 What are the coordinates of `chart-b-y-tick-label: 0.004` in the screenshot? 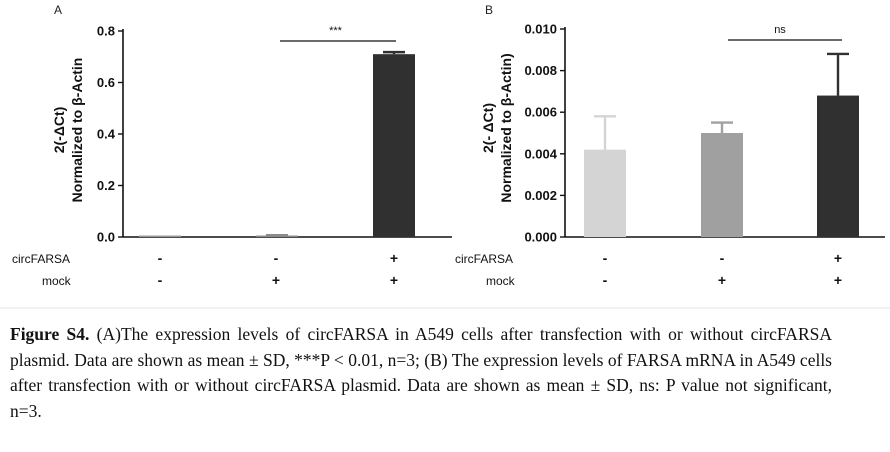 It's located at (540, 153).